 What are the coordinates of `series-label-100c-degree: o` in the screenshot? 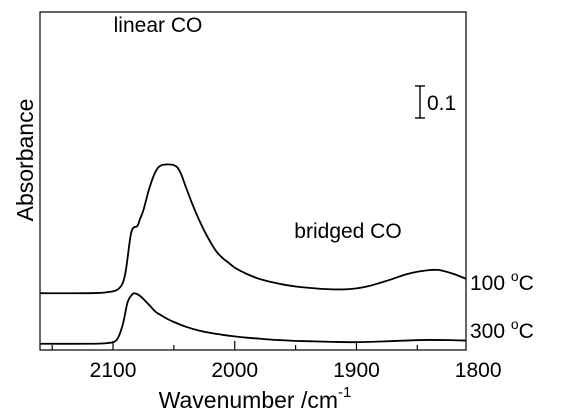 It's located at (515, 276).